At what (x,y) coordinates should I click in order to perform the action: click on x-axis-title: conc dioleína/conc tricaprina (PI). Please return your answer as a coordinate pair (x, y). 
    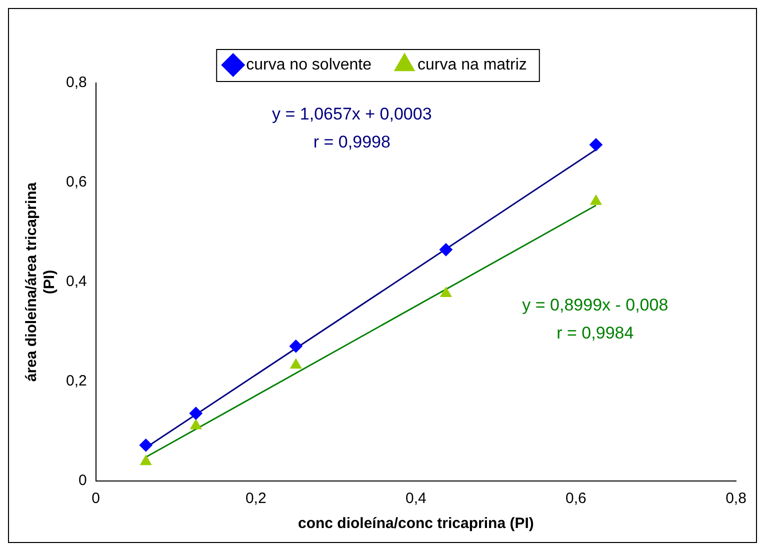
    Looking at the image, I should click on (416, 523).